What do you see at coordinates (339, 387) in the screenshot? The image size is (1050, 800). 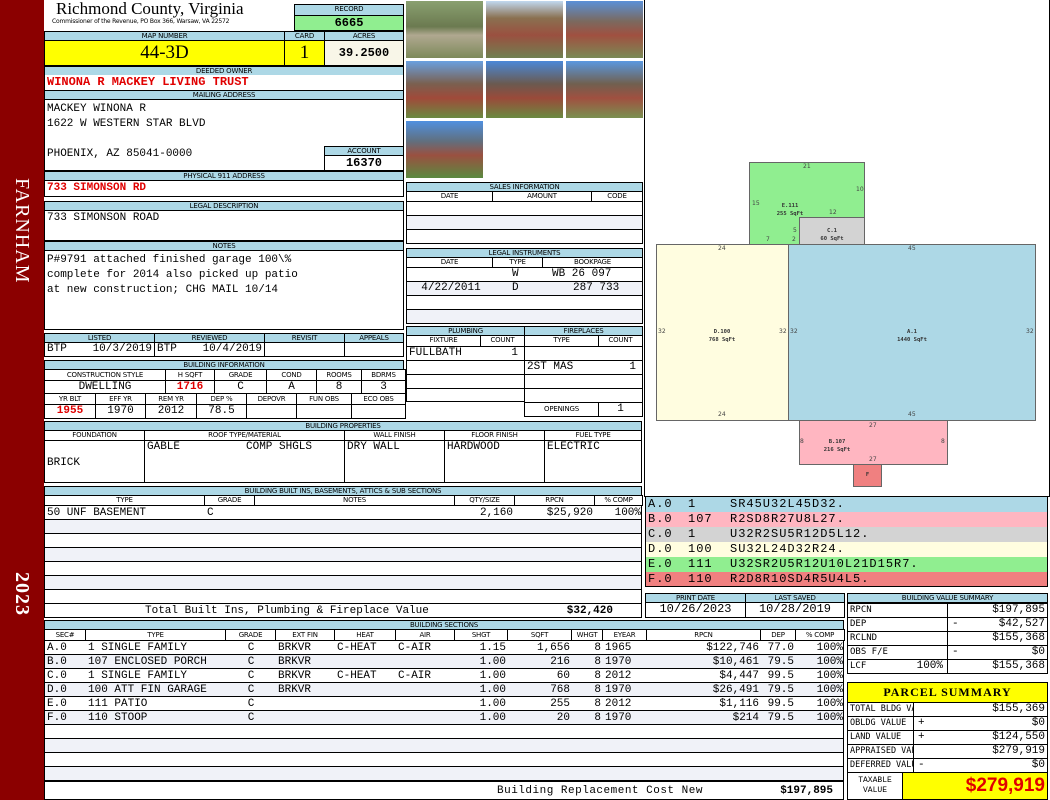 I see `building-info-value: 8` at bounding box center [339, 387].